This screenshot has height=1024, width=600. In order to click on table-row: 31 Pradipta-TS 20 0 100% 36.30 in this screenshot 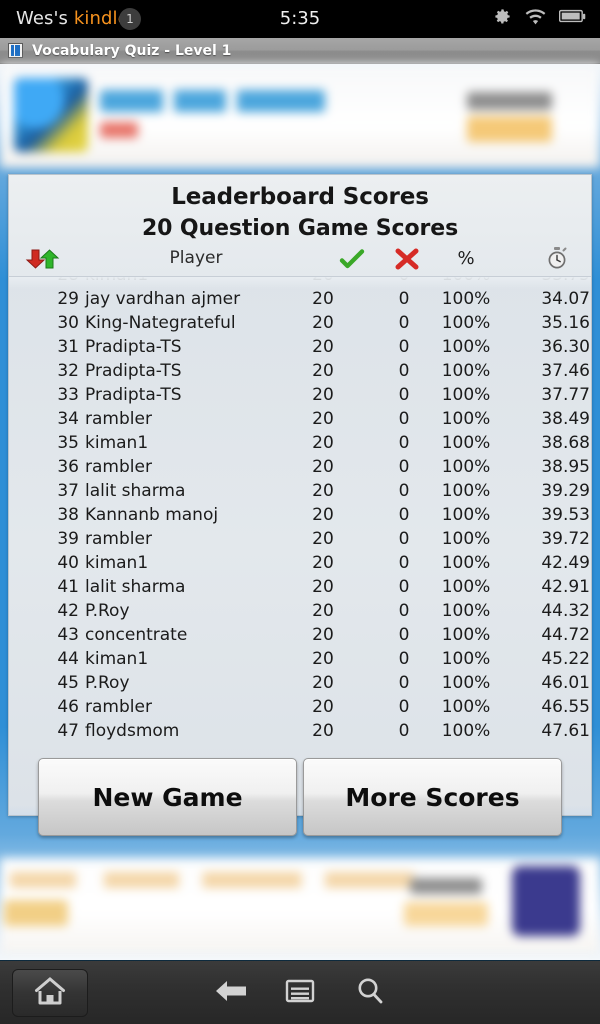, I will do `click(300, 347)`.